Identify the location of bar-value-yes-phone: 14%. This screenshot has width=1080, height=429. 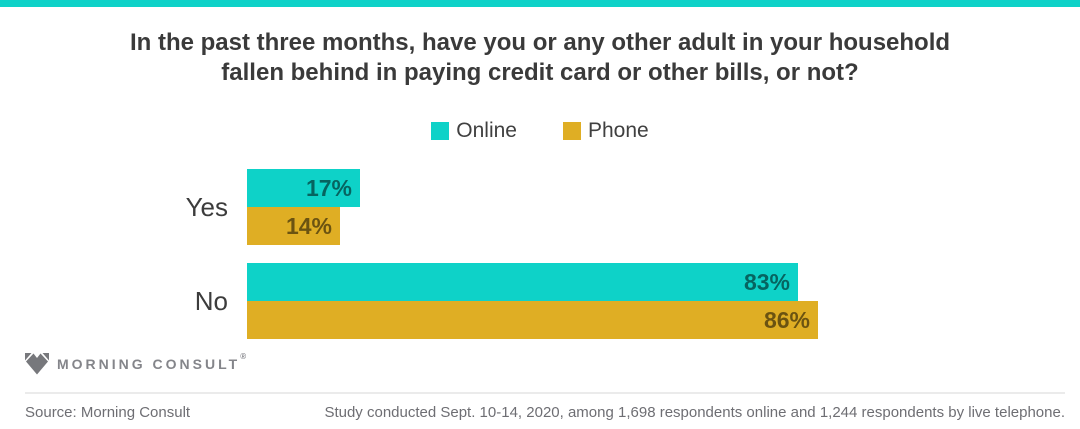
(308, 225).